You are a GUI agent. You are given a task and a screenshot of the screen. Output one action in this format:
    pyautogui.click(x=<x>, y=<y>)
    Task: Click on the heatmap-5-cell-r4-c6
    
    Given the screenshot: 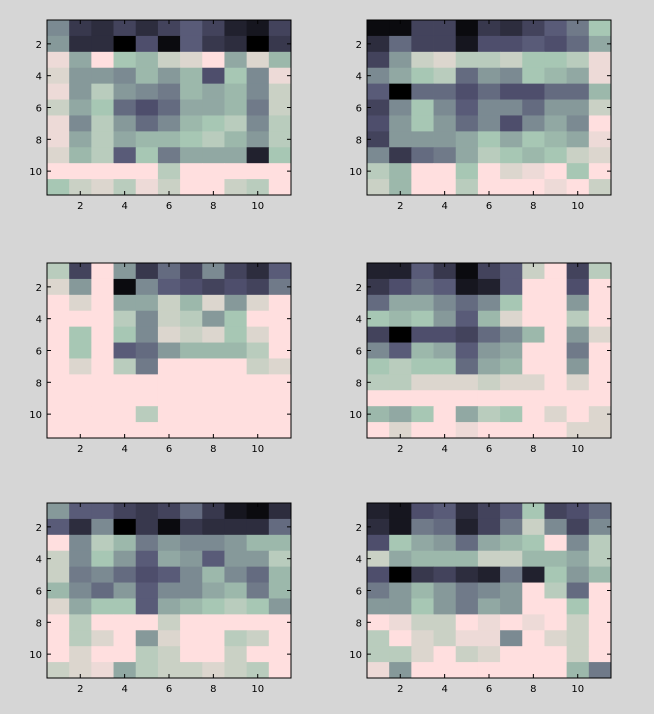 What is the action you would take?
    pyautogui.click(x=169, y=559)
    